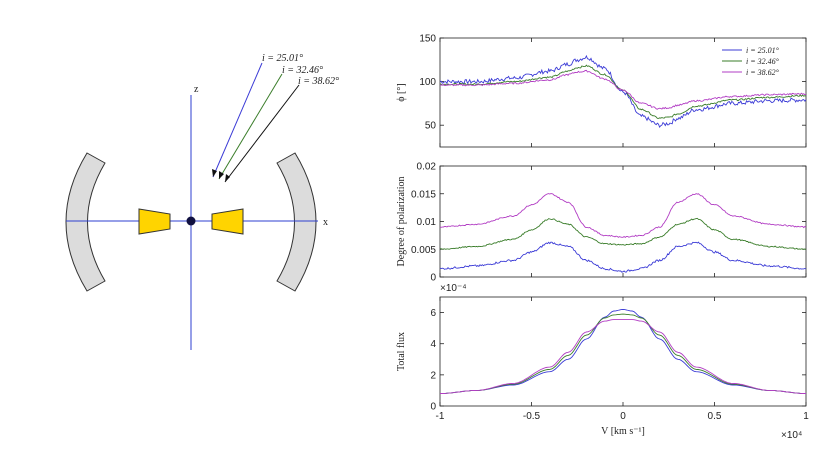 Image resolution: width=830 pixels, height=467 pixels. I want to click on x-tick-label: 1, so click(806, 416).